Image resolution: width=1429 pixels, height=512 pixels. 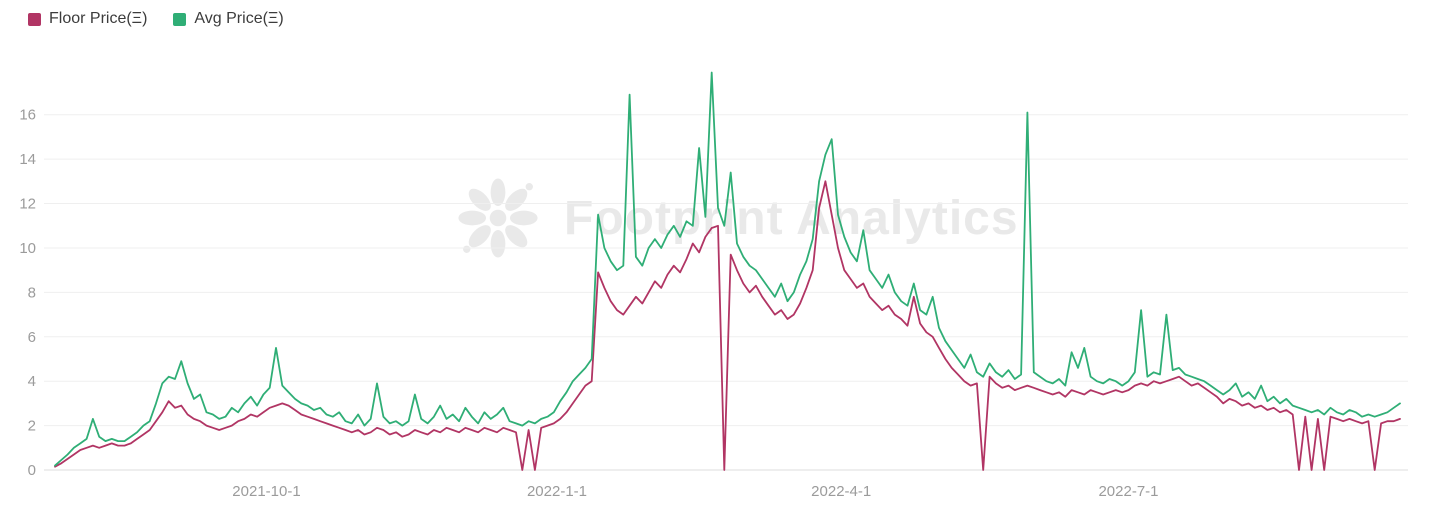 What do you see at coordinates (27, 115) in the screenshot?
I see `y-tick-label: 16` at bounding box center [27, 115].